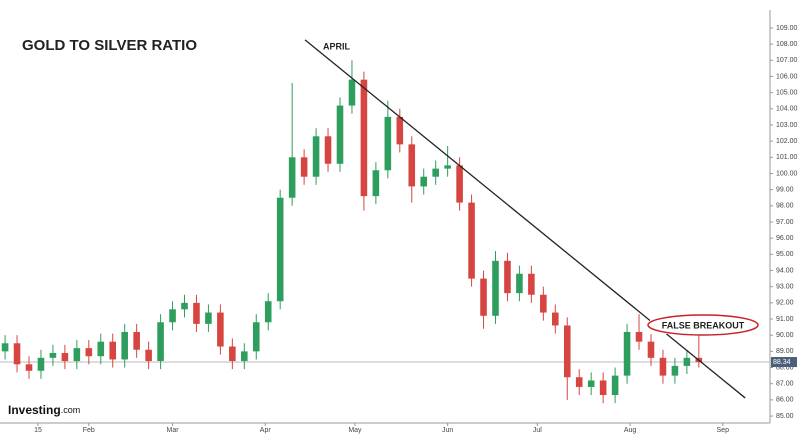 The image size is (800, 435). Describe the element at coordinates (787, 173) in the screenshot. I see `y-tick-label: 100.00` at that location.